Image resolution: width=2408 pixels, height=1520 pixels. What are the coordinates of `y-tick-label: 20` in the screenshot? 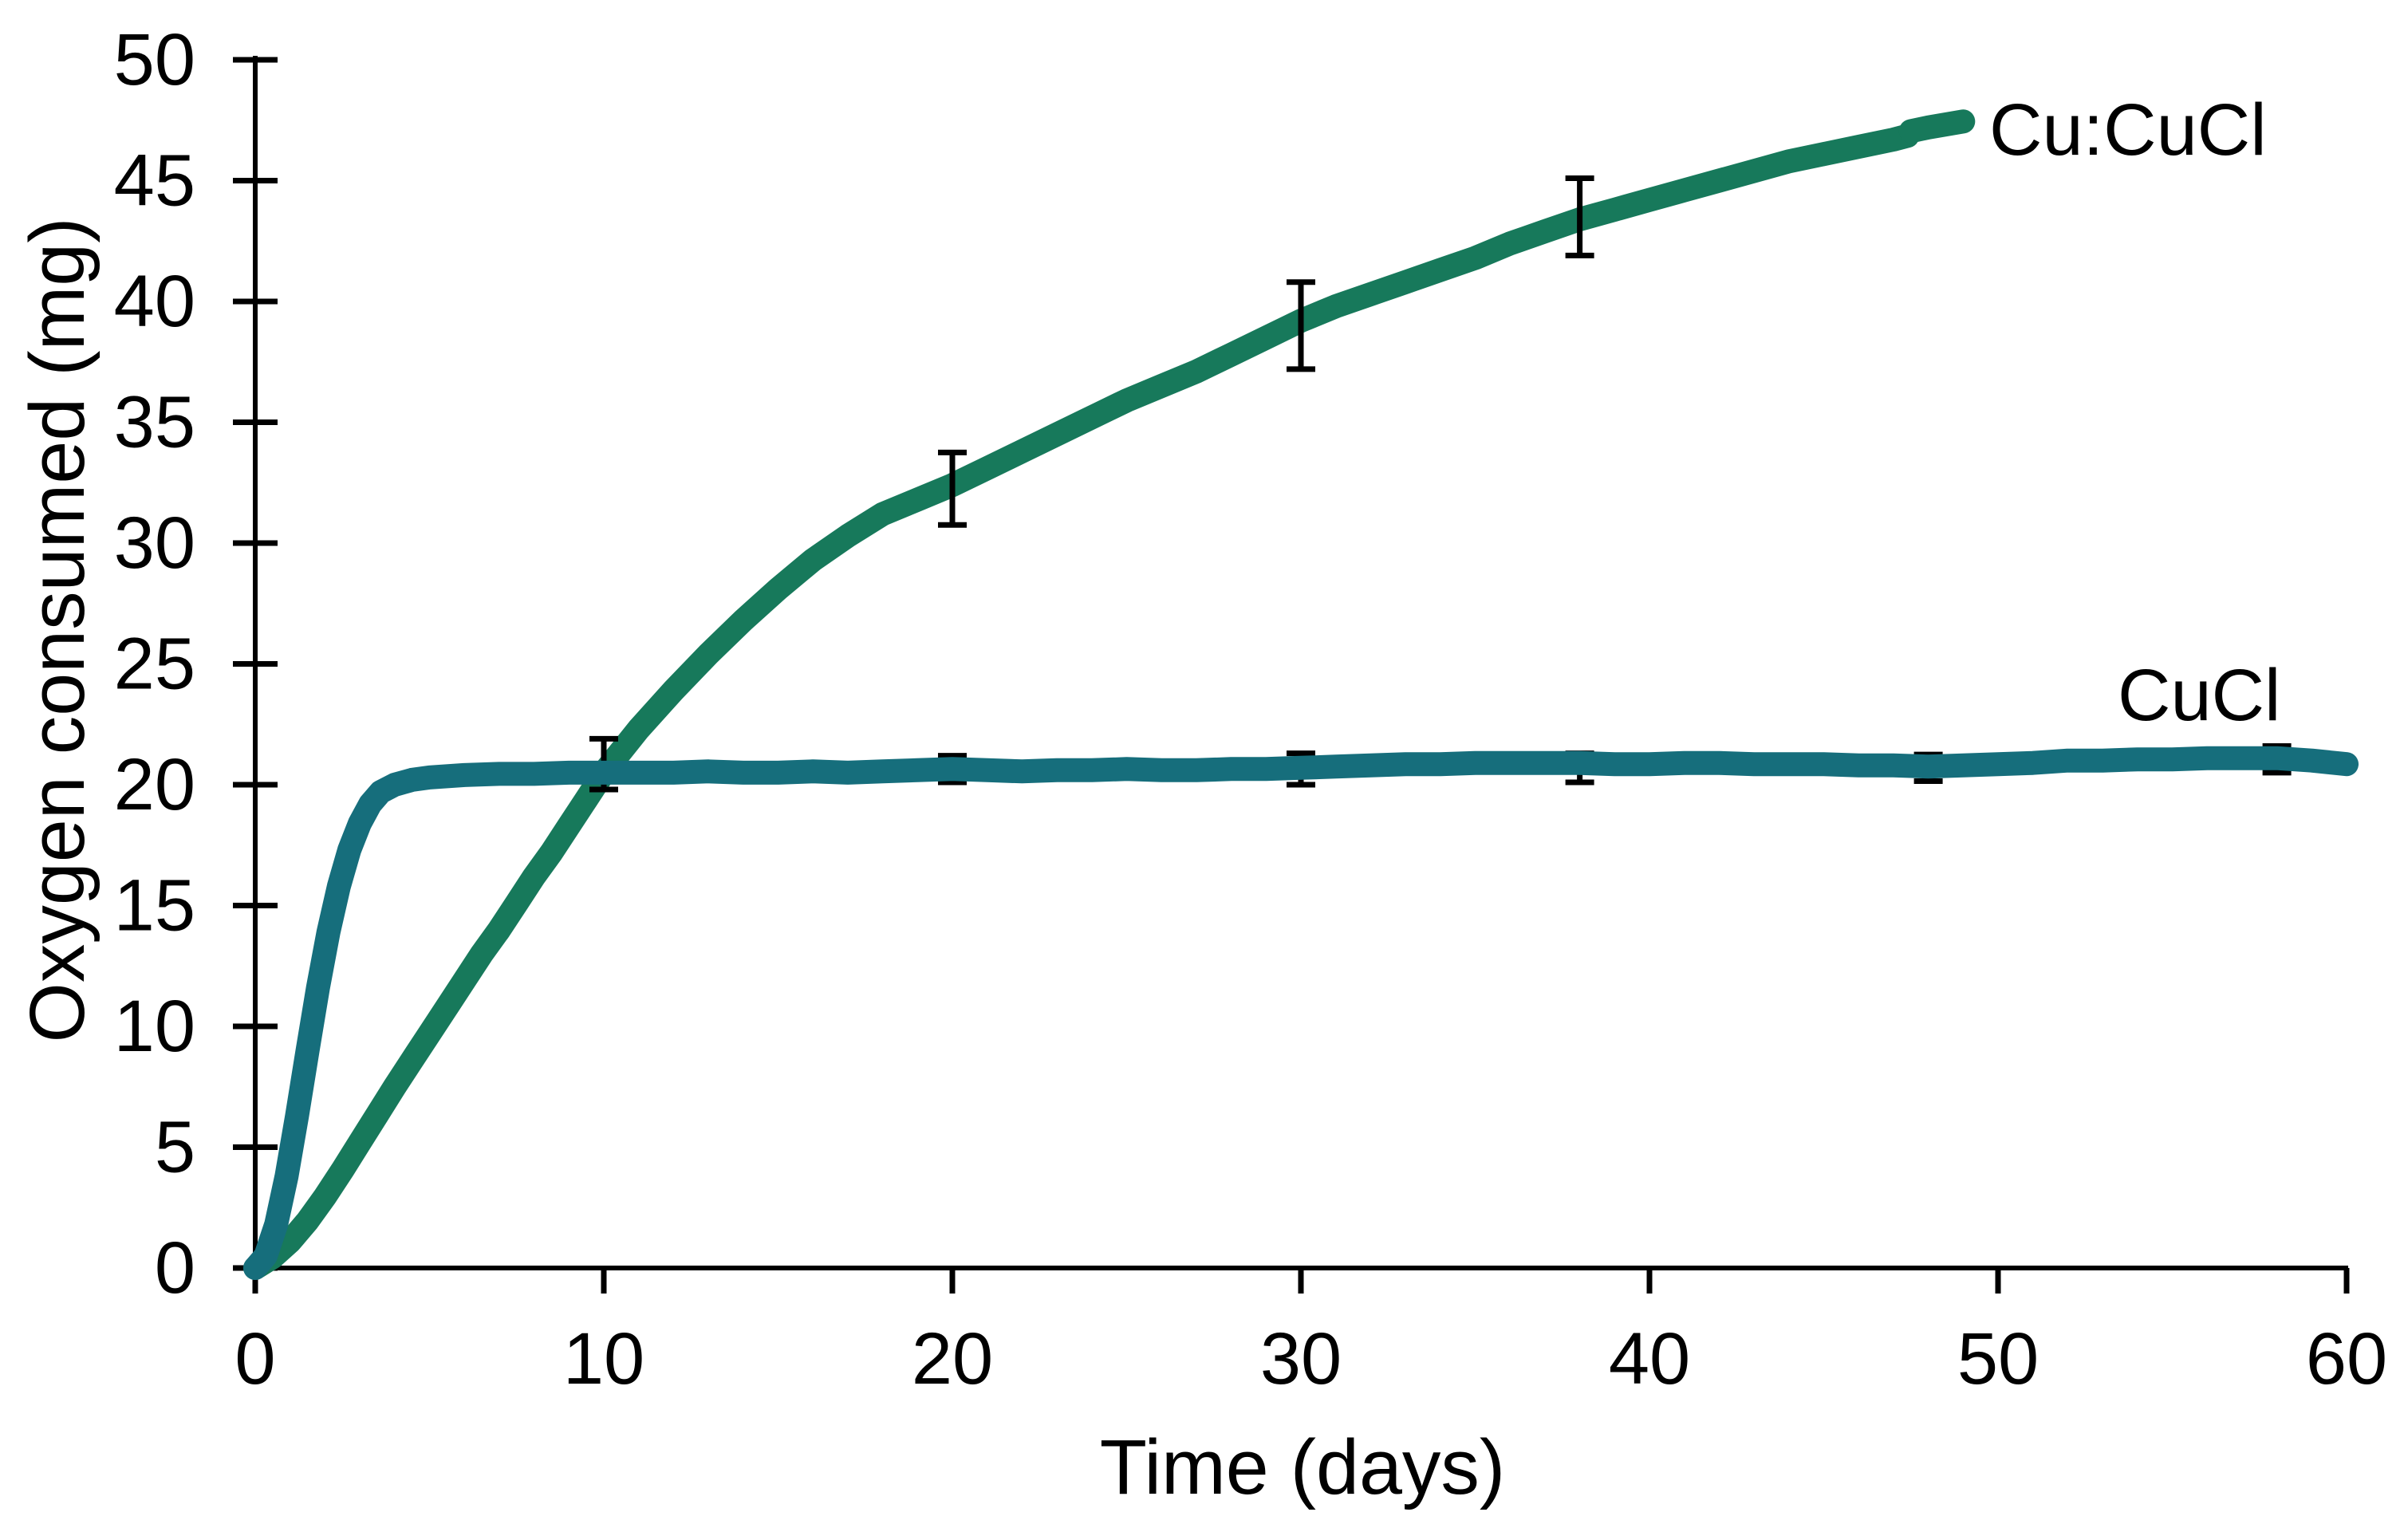 It's located at (154, 785).